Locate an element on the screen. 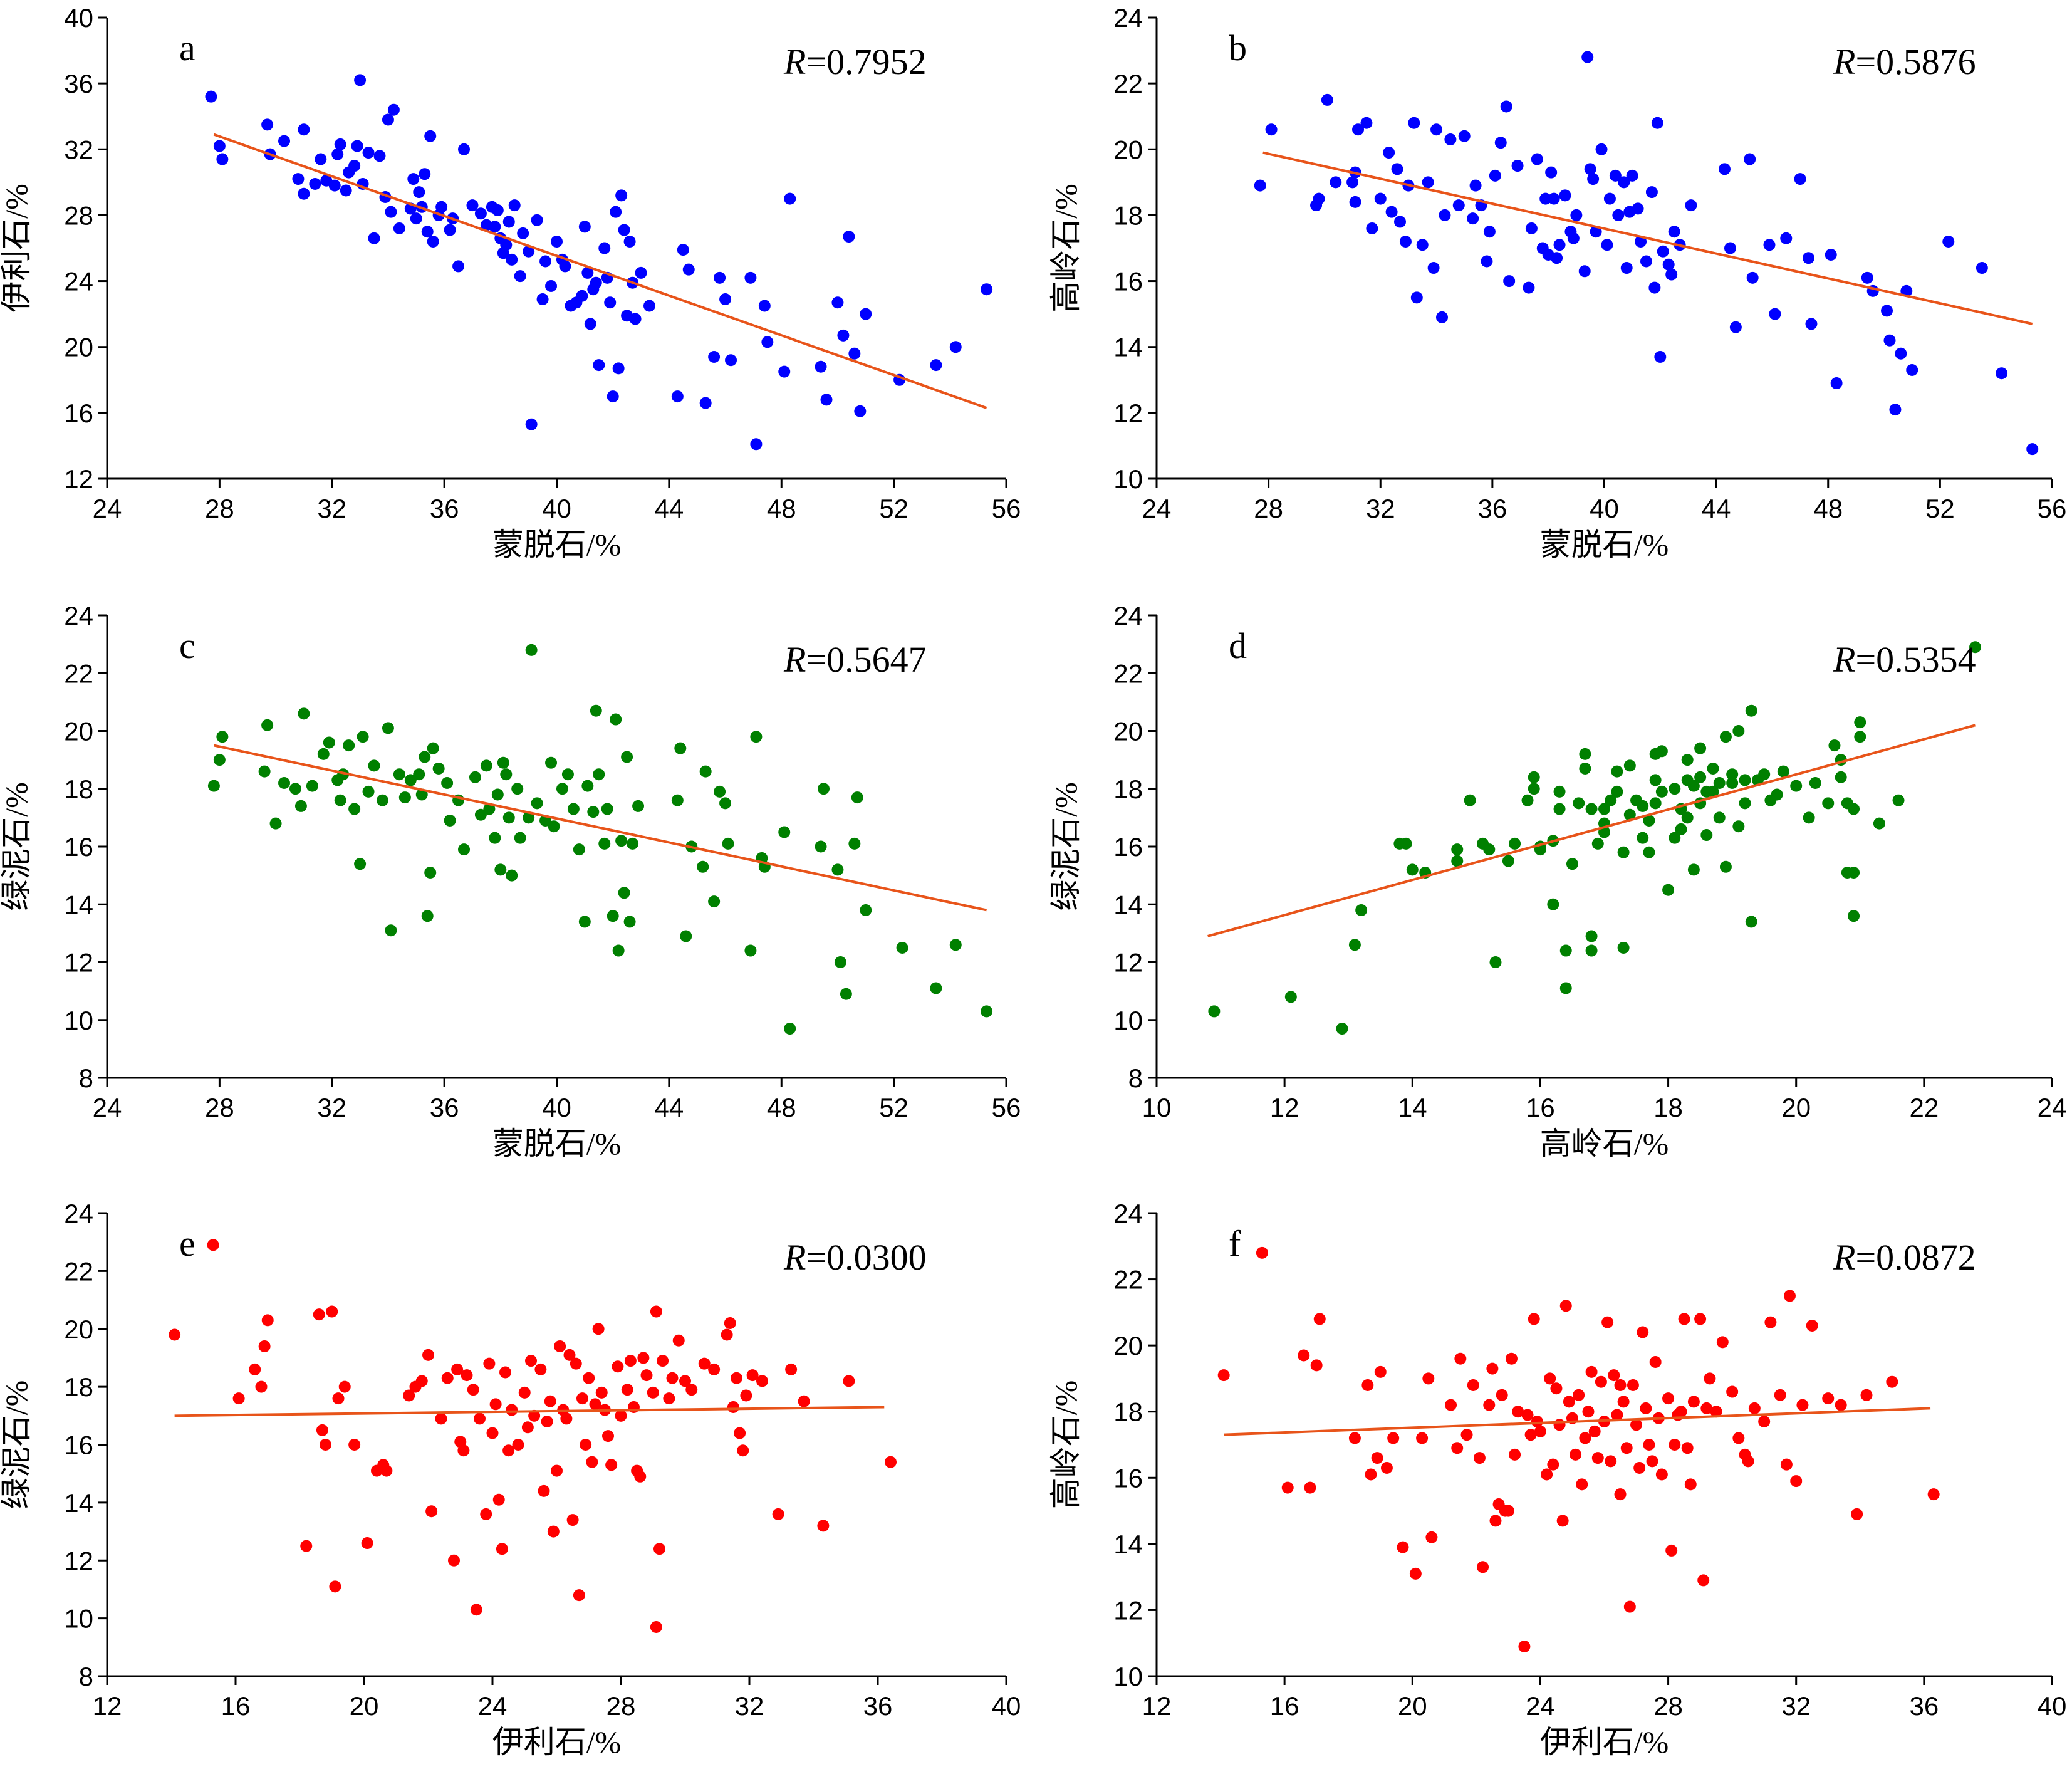 The width and height of the screenshot is (2072, 1779). y-tick-label: 16 is located at coordinates (78, 847).